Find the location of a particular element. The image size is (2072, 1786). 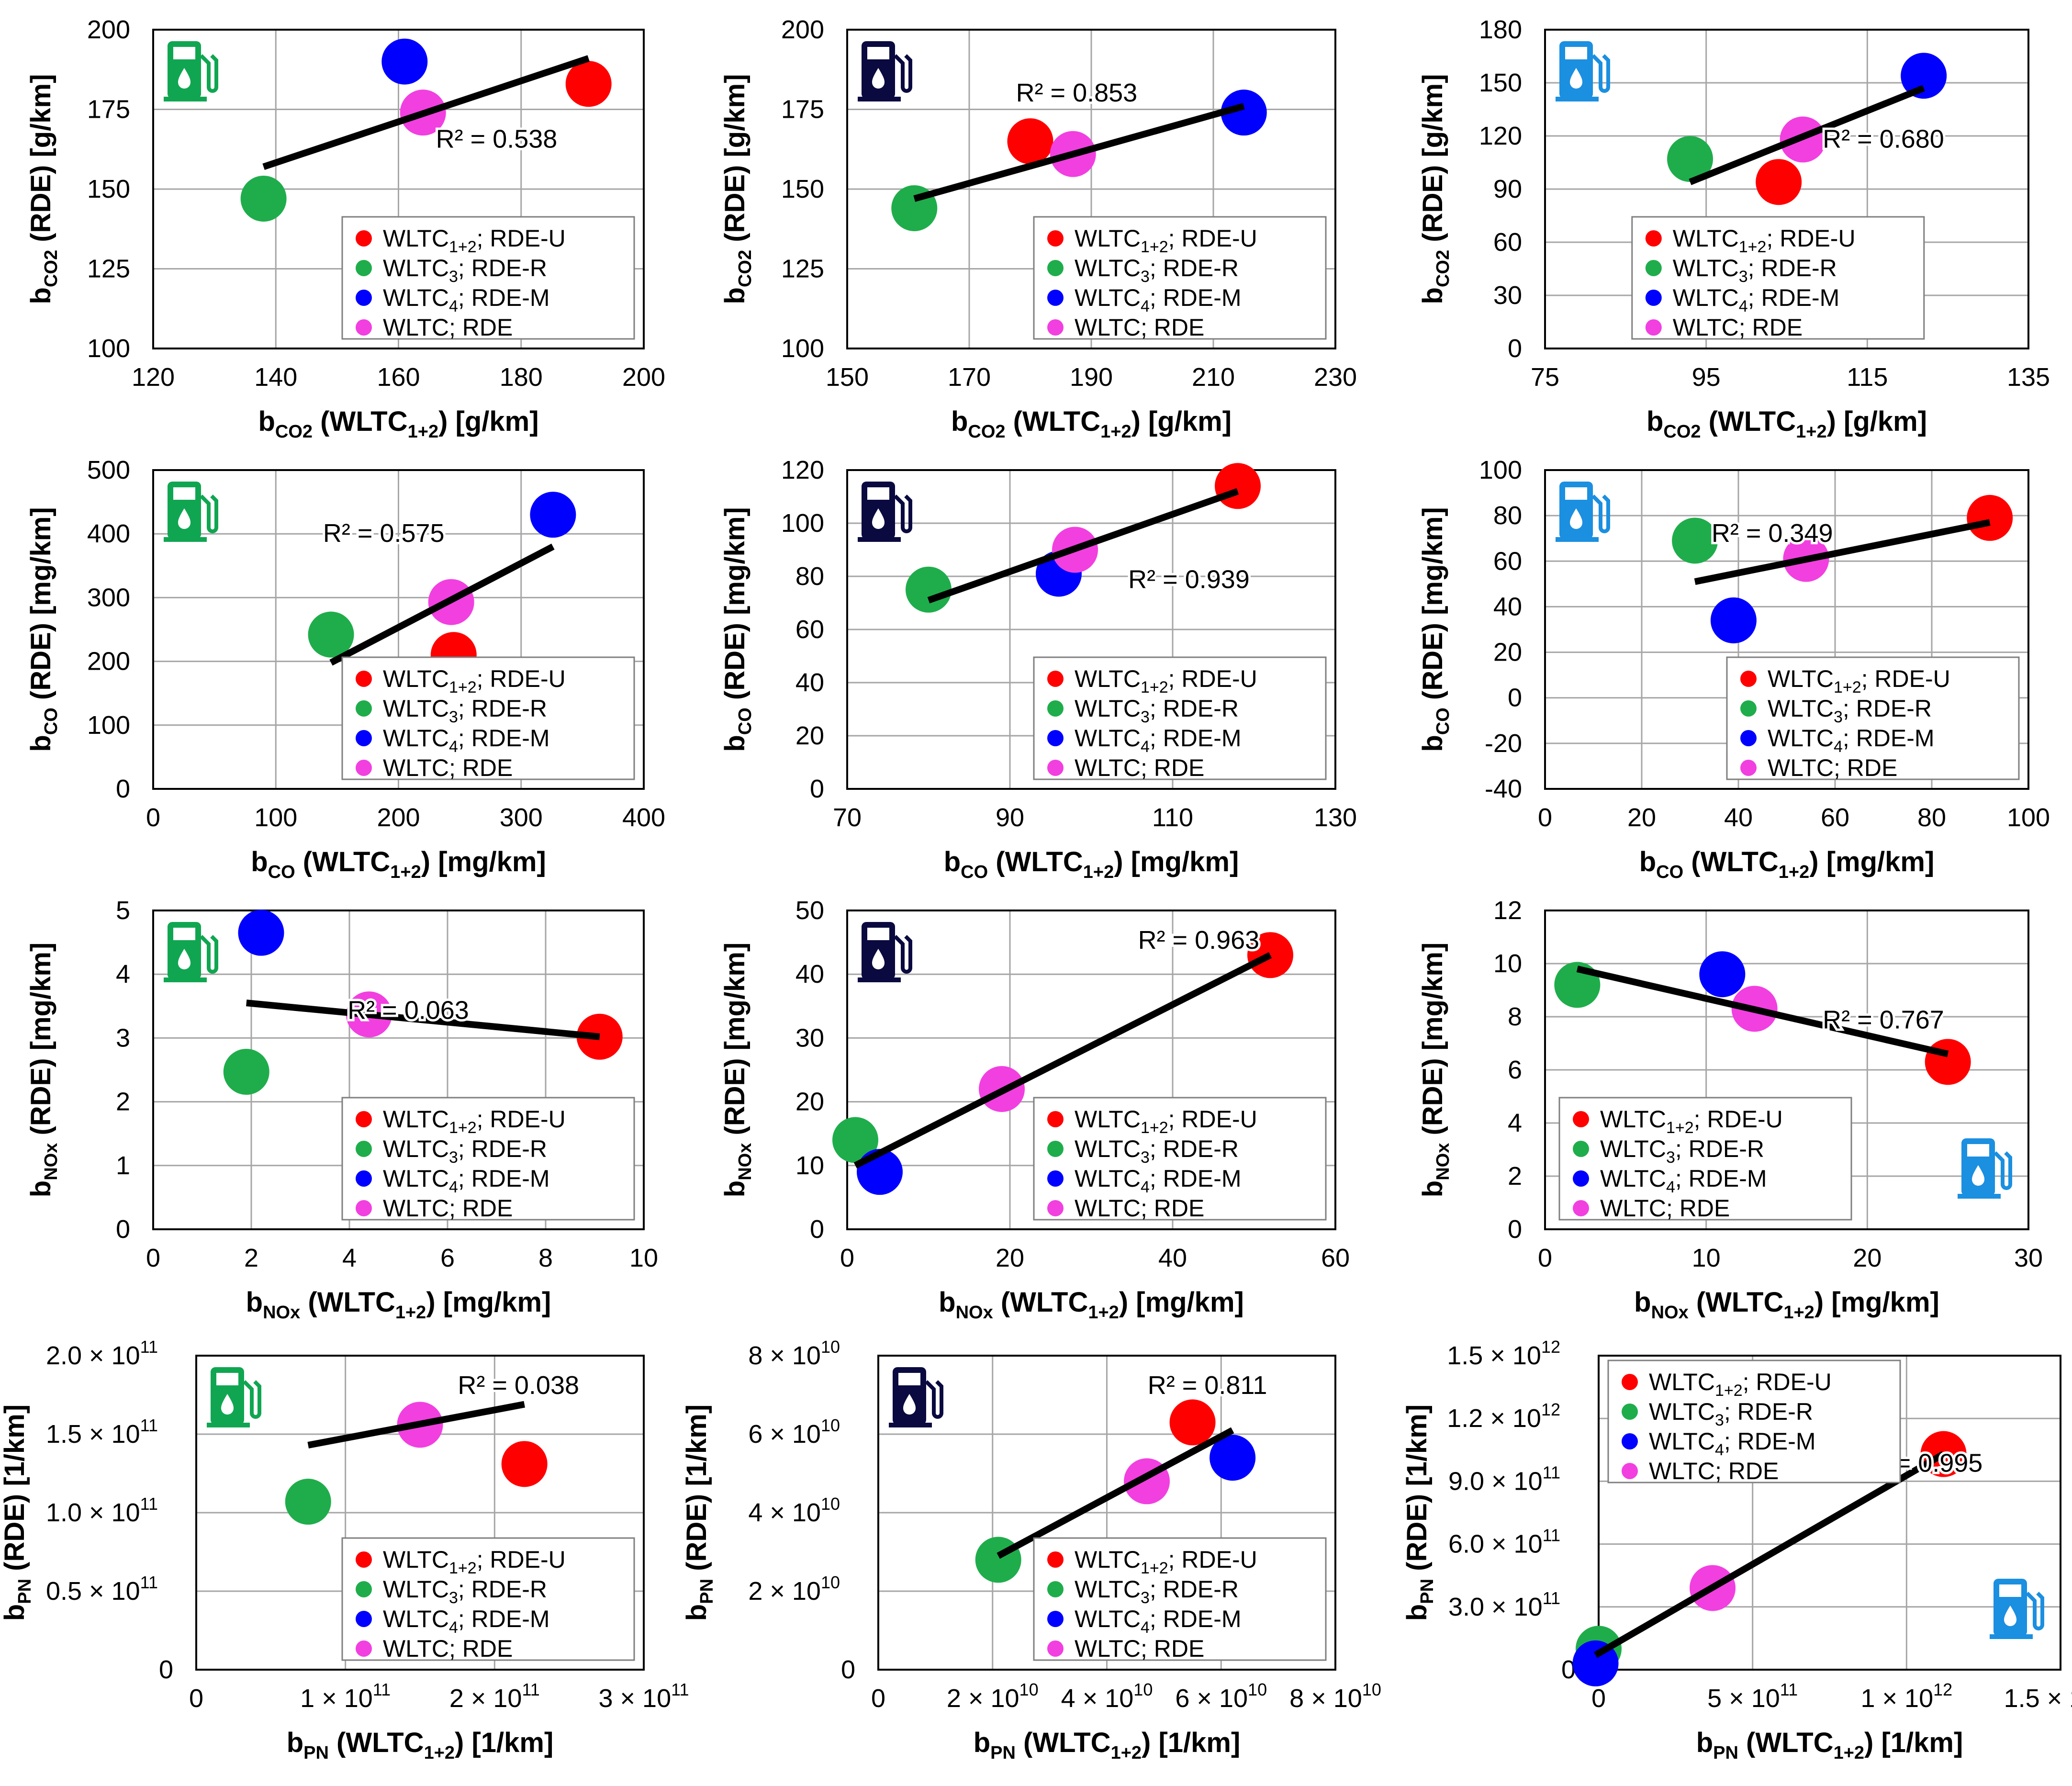

x-axis-label: bNOx (WLTC1+2) [mg/km] is located at coordinates (399, 1305).